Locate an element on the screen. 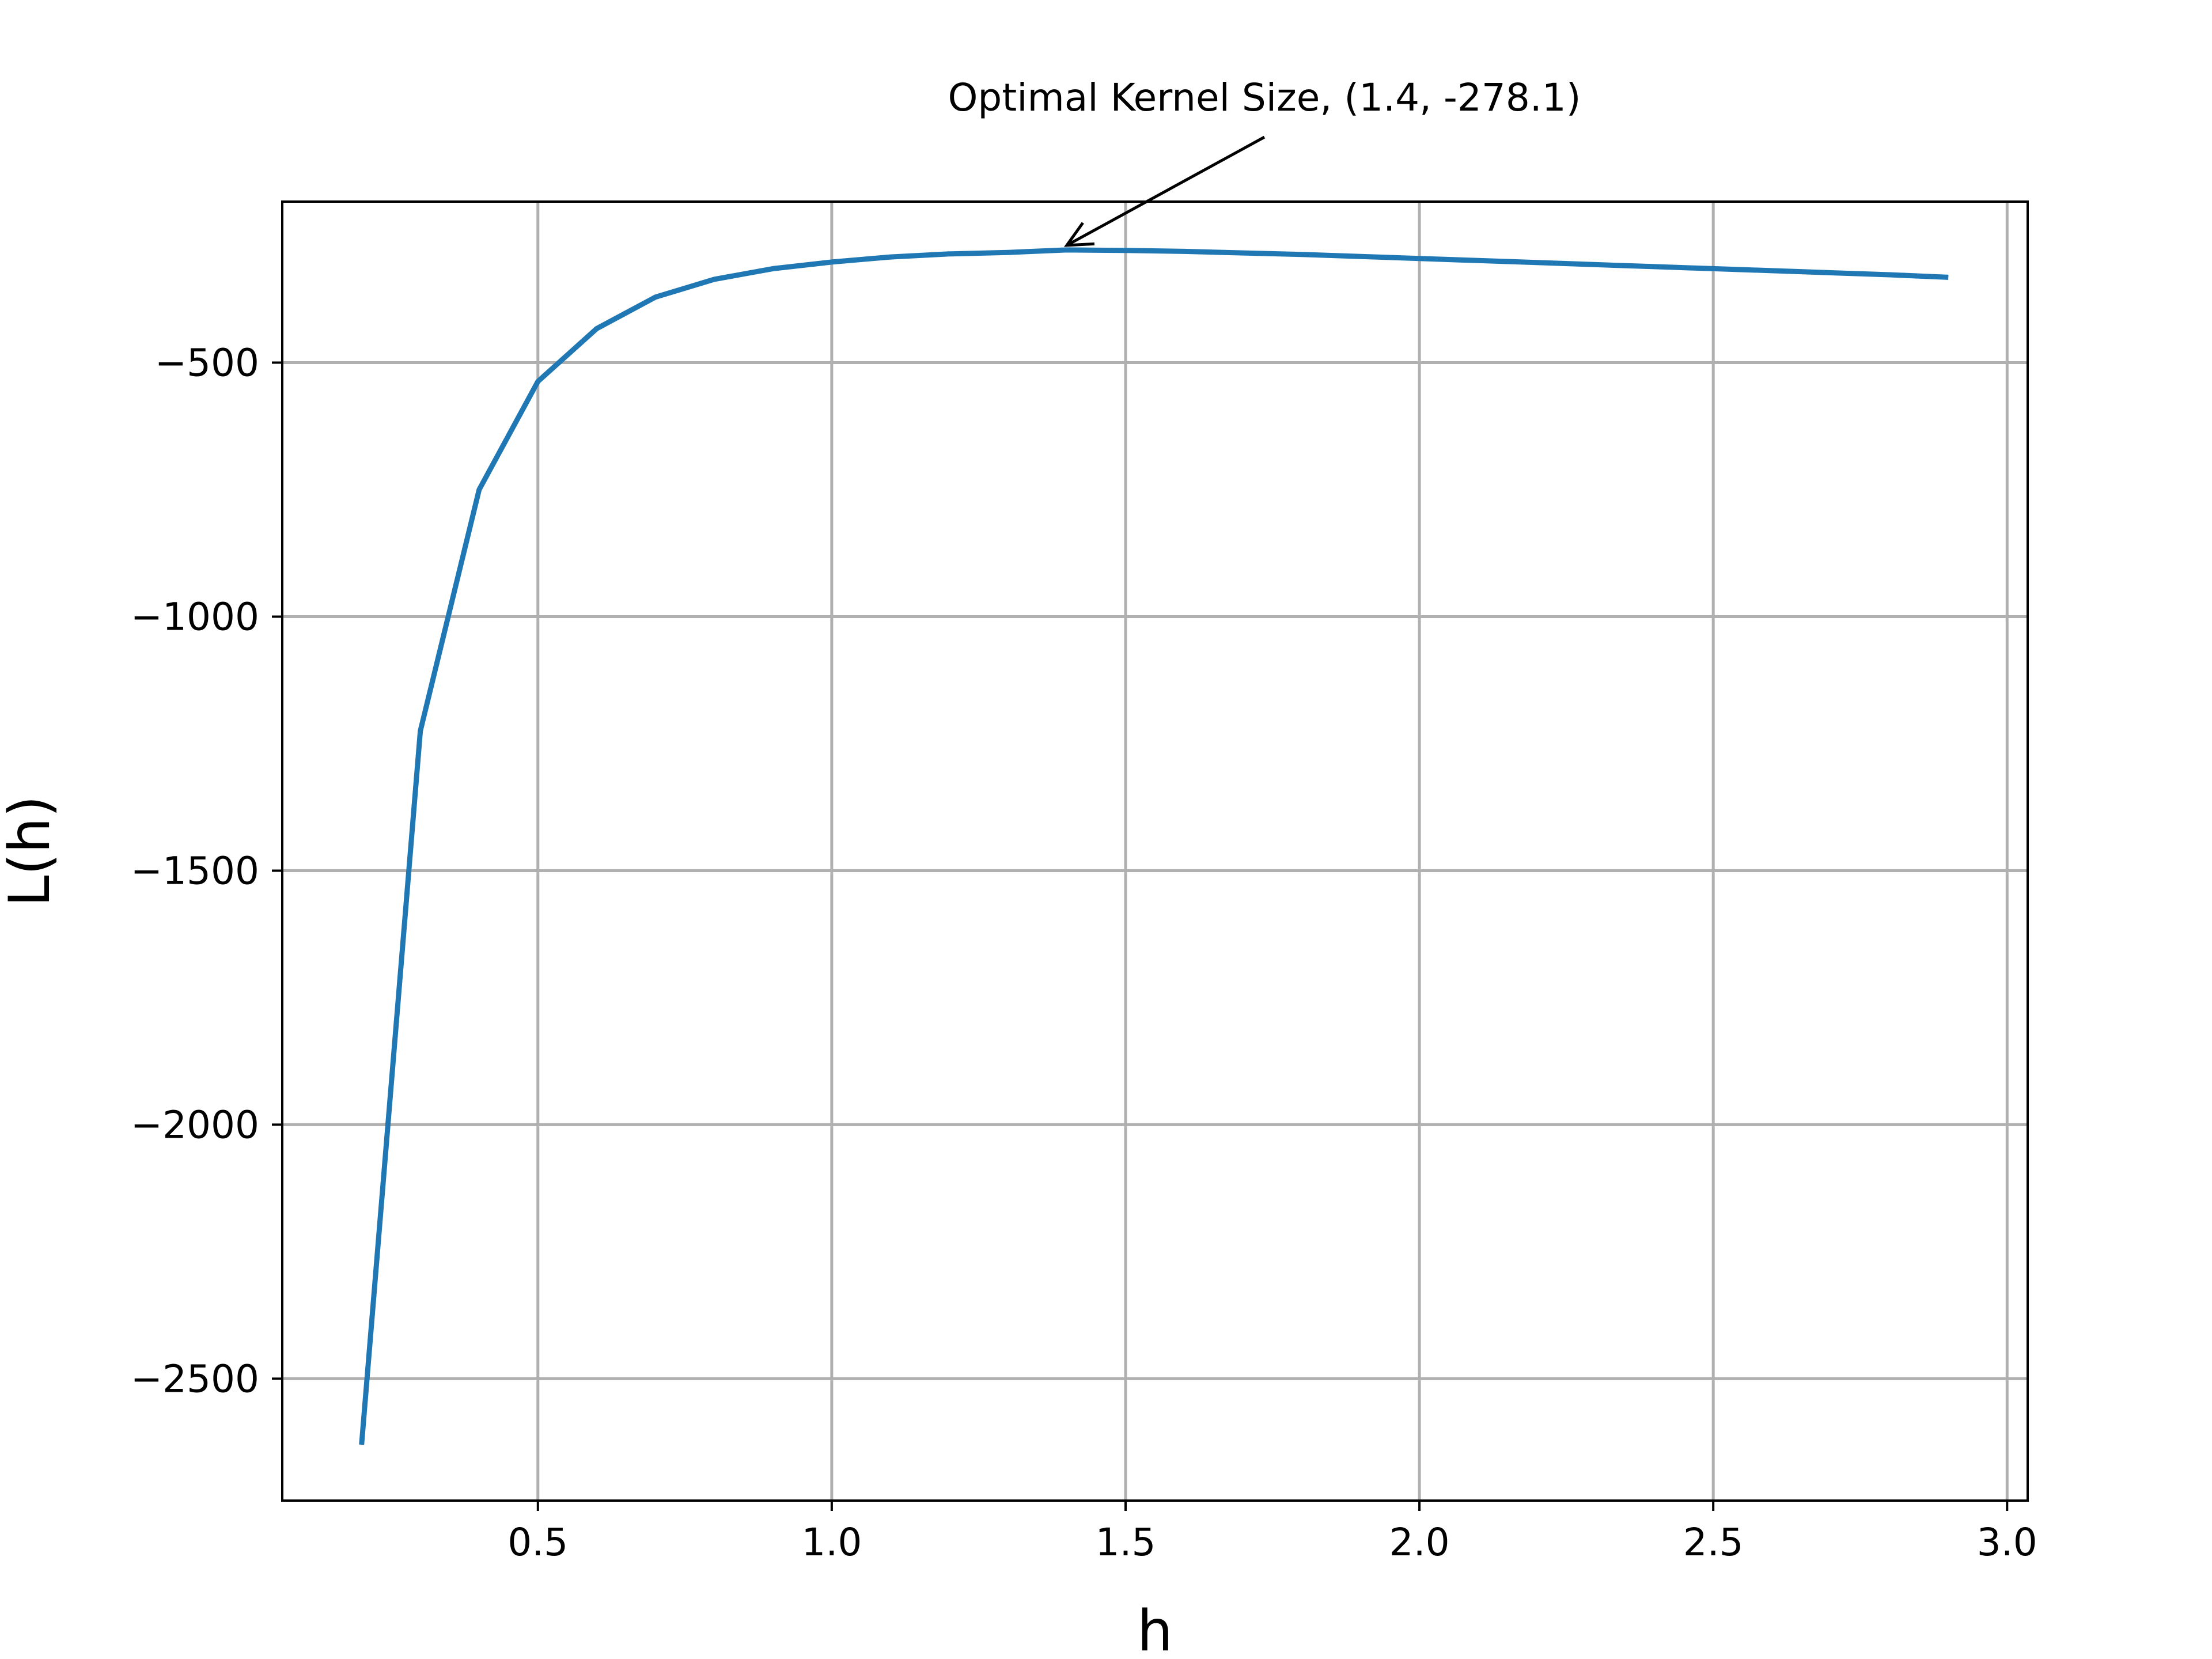 This screenshot has height=1659, width=2212. annotation-arrow is located at coordinates (1166, 191).